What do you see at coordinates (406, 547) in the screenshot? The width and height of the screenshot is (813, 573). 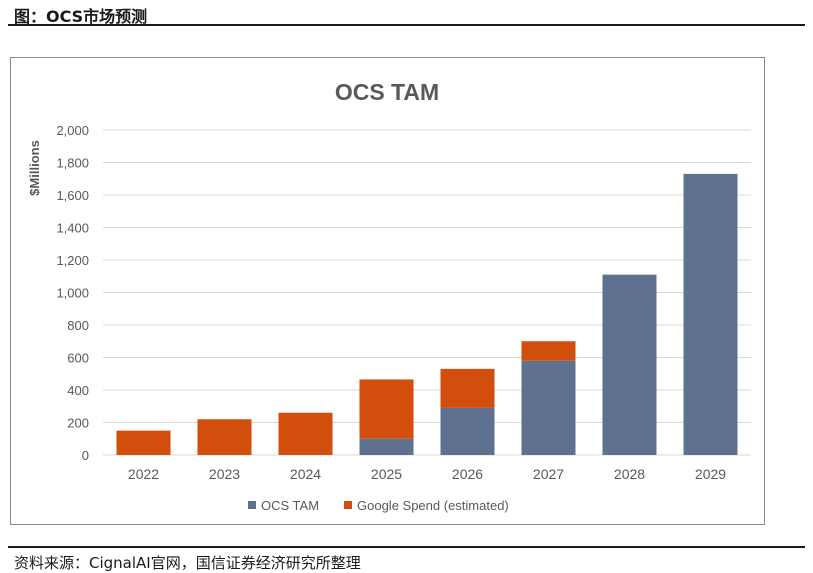 I see `bottom-divider` at bounding box center [406, 547].